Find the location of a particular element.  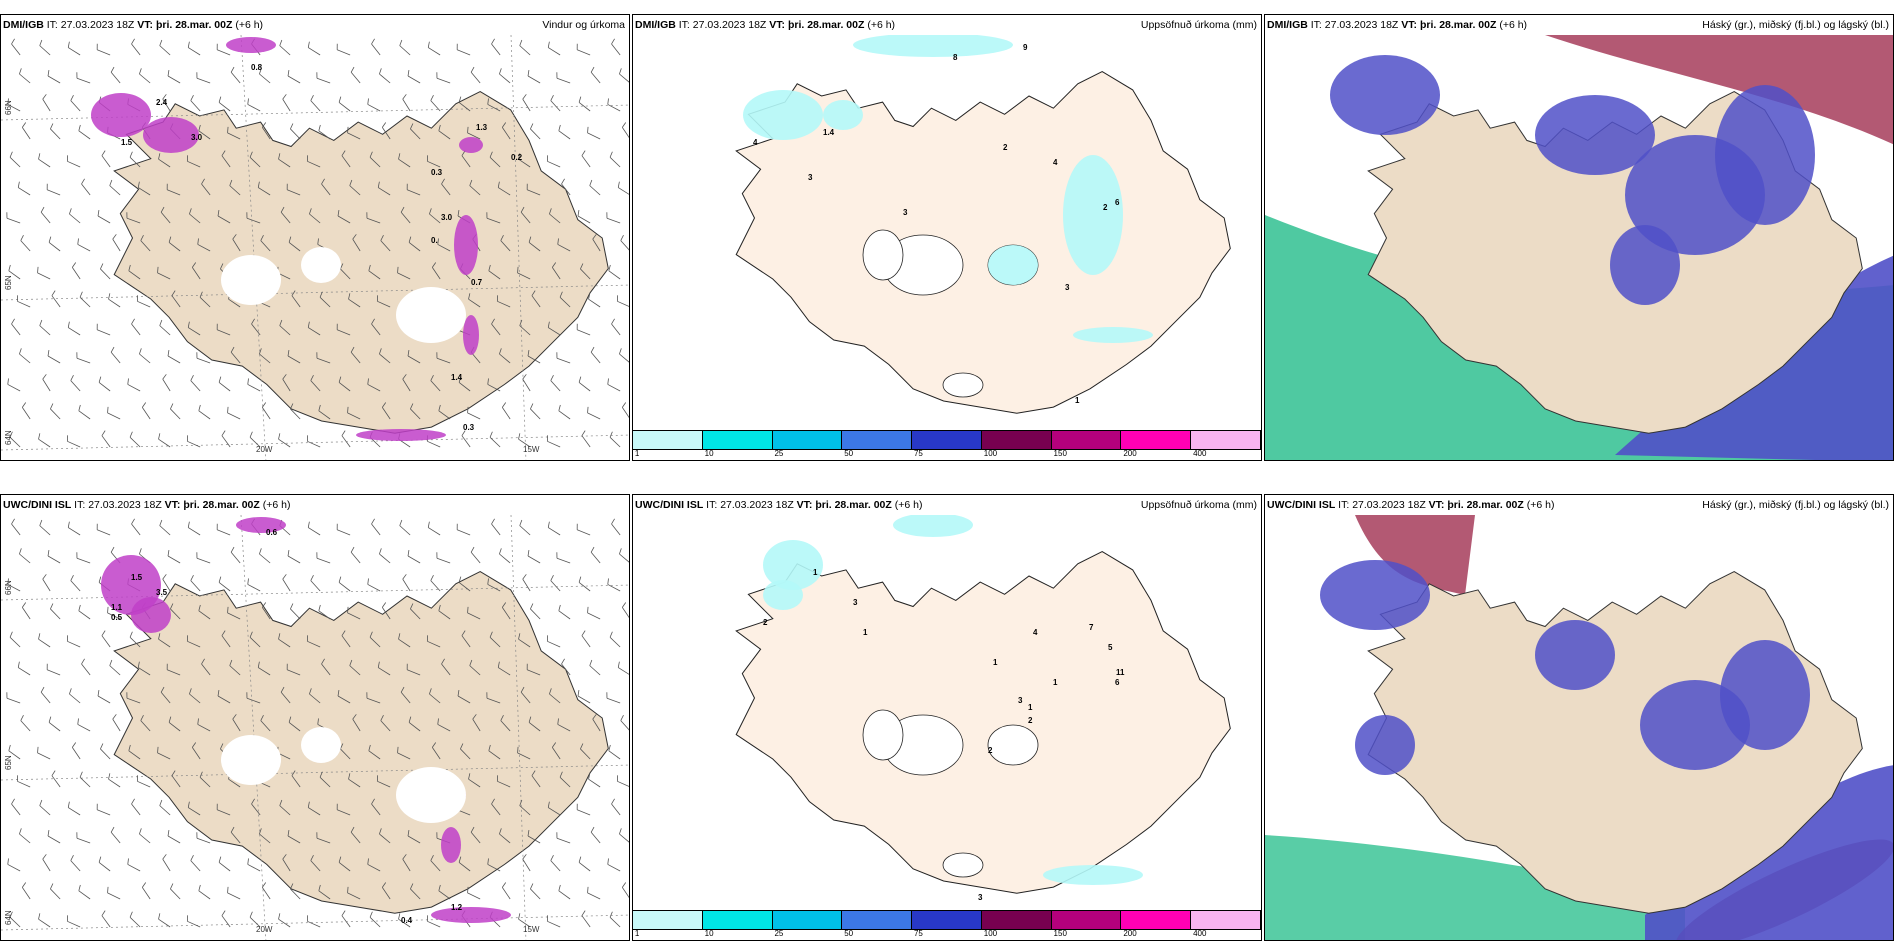

legend-tick-label: 25 is located at coordinates (779, 453).